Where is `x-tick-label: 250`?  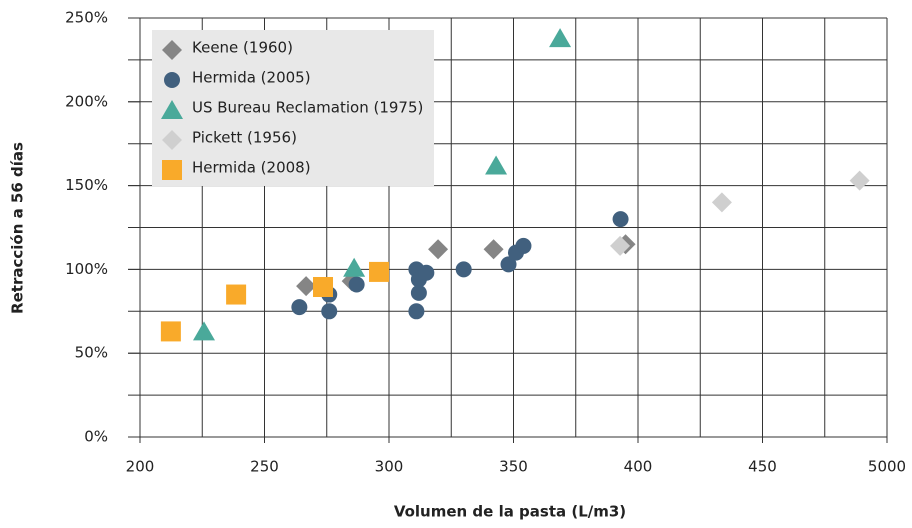
x-tick-label: 250 is located at coordinates (264, 467).